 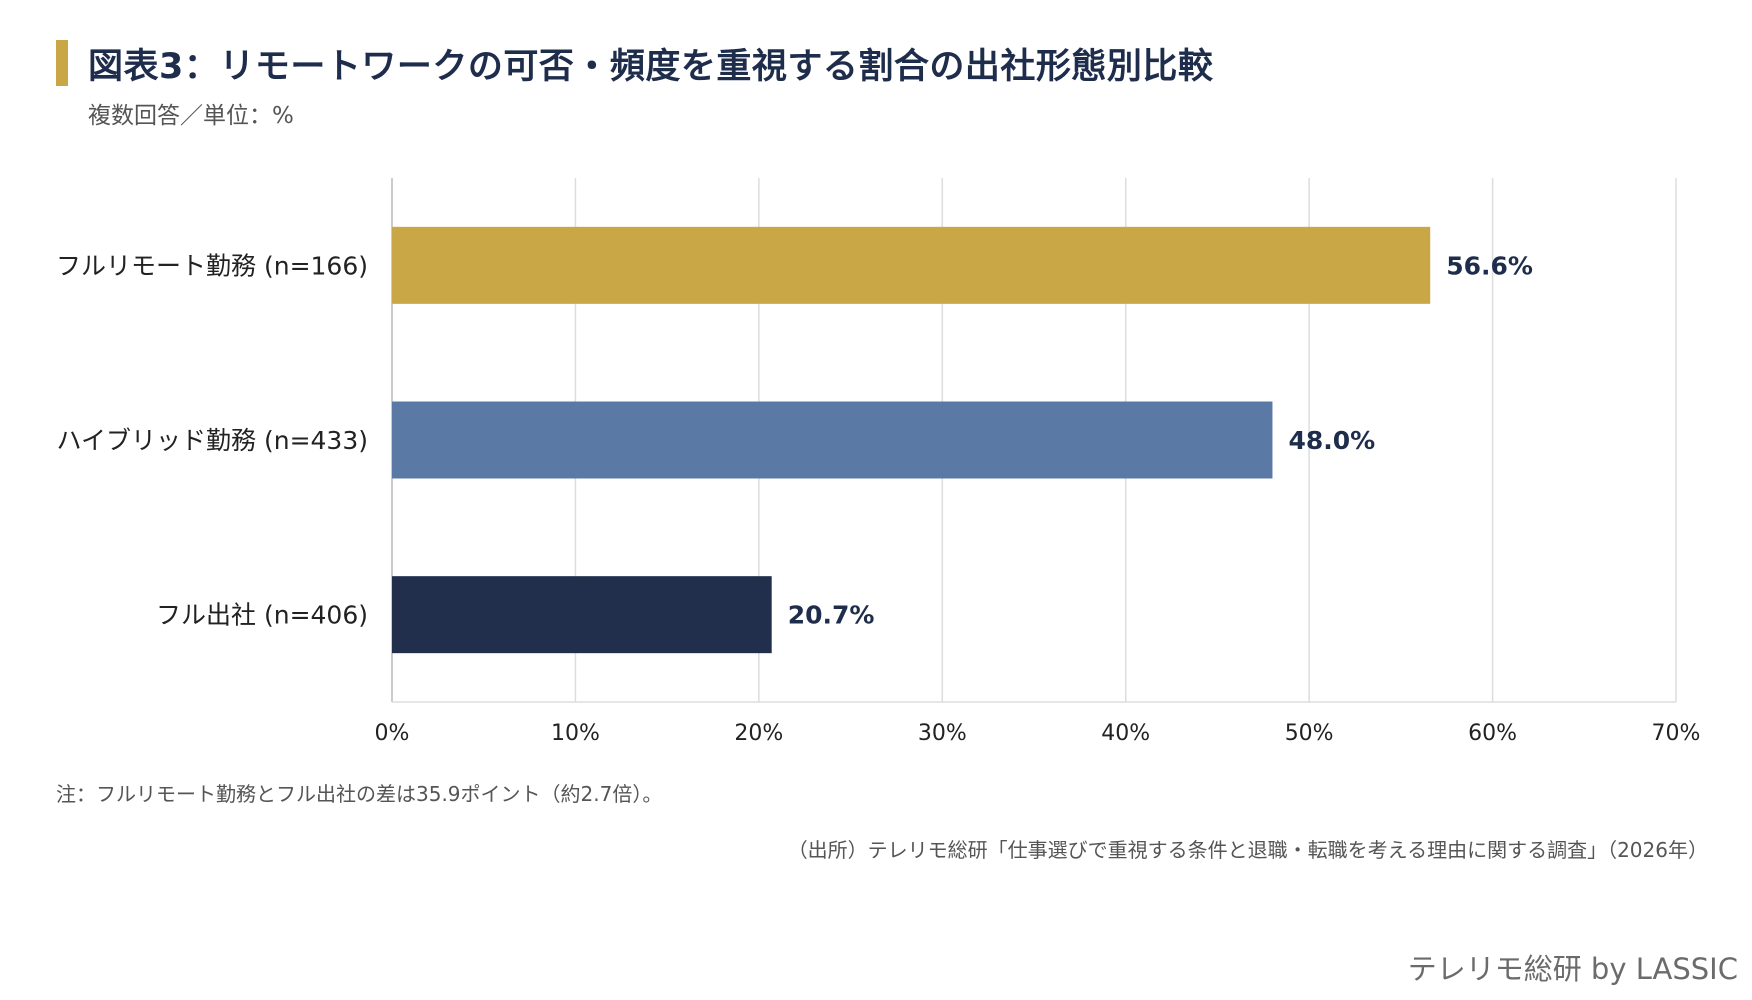 I want to click on category-label: ハイブリッド勤務 (n=433), so click(x=212, y=440).